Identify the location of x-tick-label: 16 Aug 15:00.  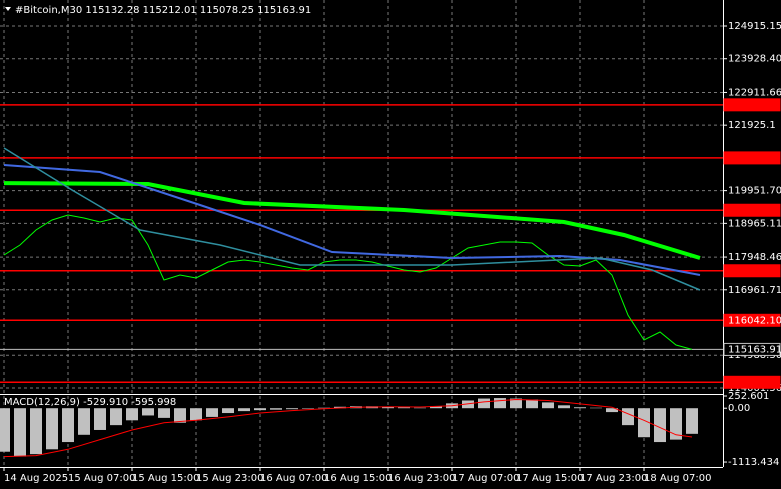
(357, 478).